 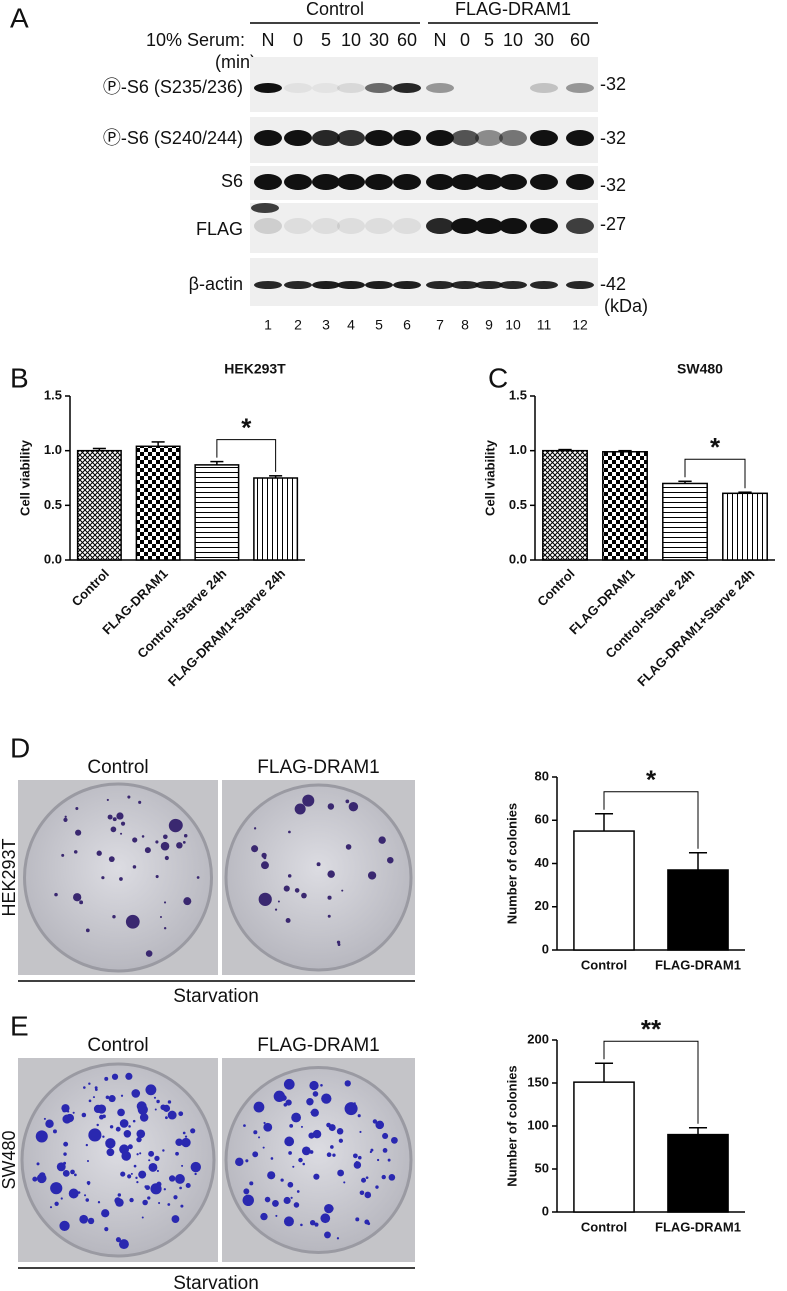 What do you see at coordinates (407, 40) in the screenshot?
I see `lane-label: 60` at bounding box center [407, 40].